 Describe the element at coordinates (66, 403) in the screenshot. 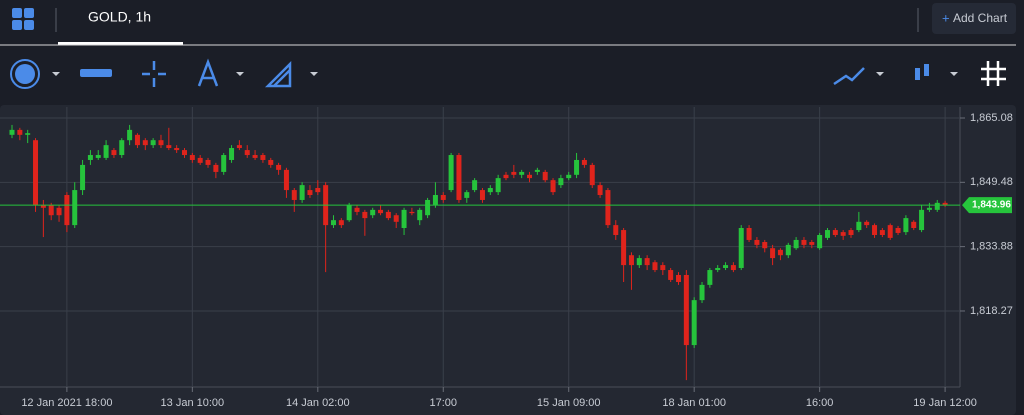

I see `x-tick-label: 12 Jan 2021 18:00` at that location.